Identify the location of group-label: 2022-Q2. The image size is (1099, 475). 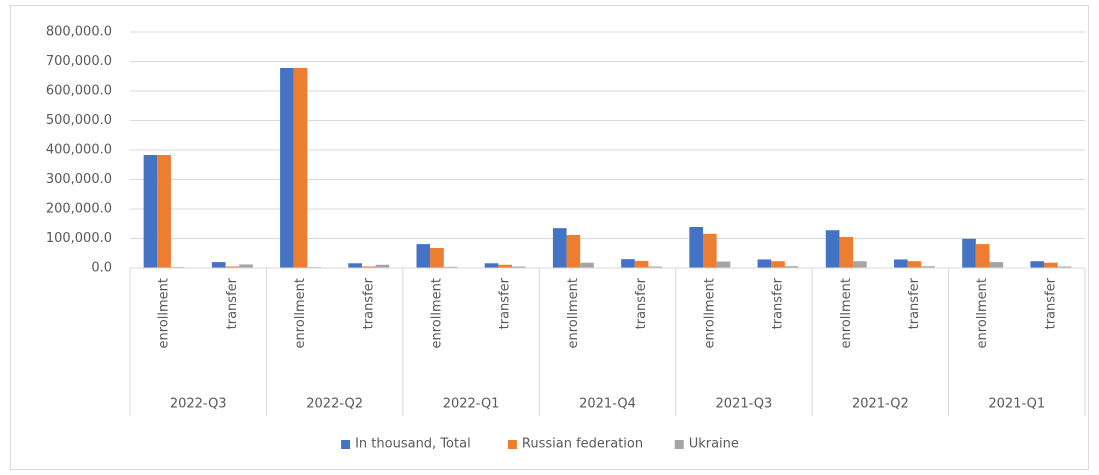
(334, 404).